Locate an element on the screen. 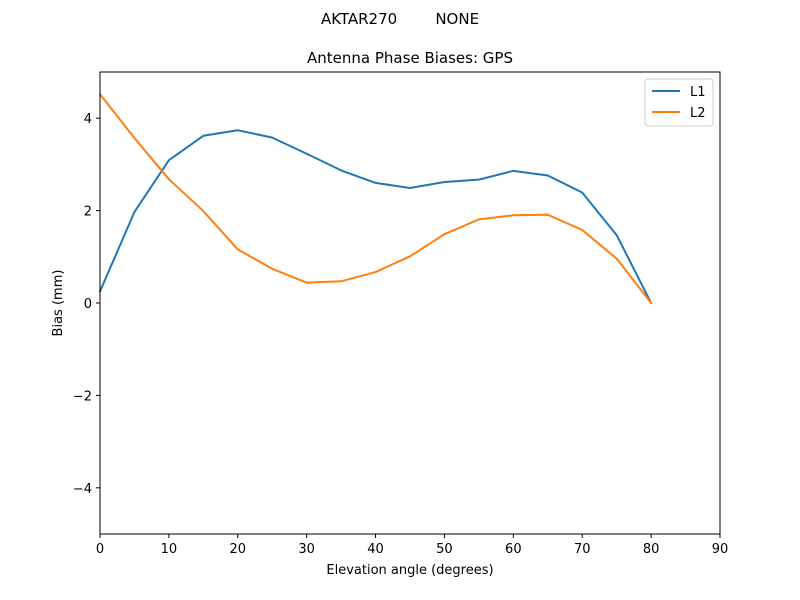 This screenshot has width=800, height=600. y-tick-label: −4 is located at coordinates (82, 489).